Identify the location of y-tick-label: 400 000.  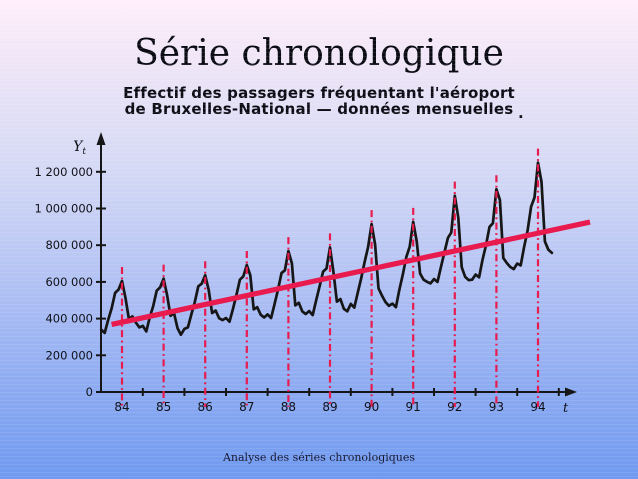
(69, 319).